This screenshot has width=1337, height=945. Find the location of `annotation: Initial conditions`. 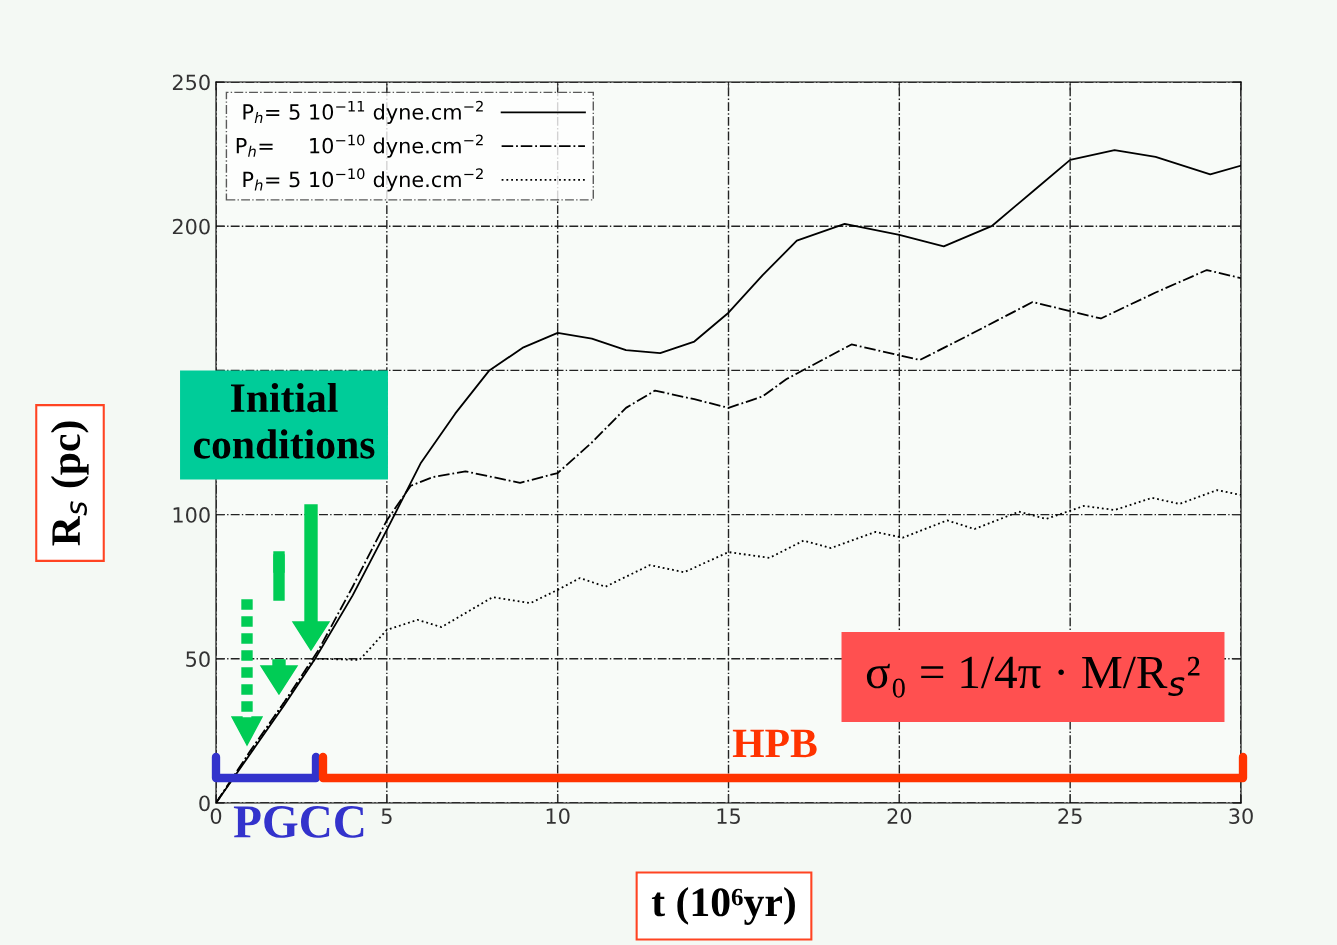

annotation: Initial conditions is located at coordinates (284, 420).